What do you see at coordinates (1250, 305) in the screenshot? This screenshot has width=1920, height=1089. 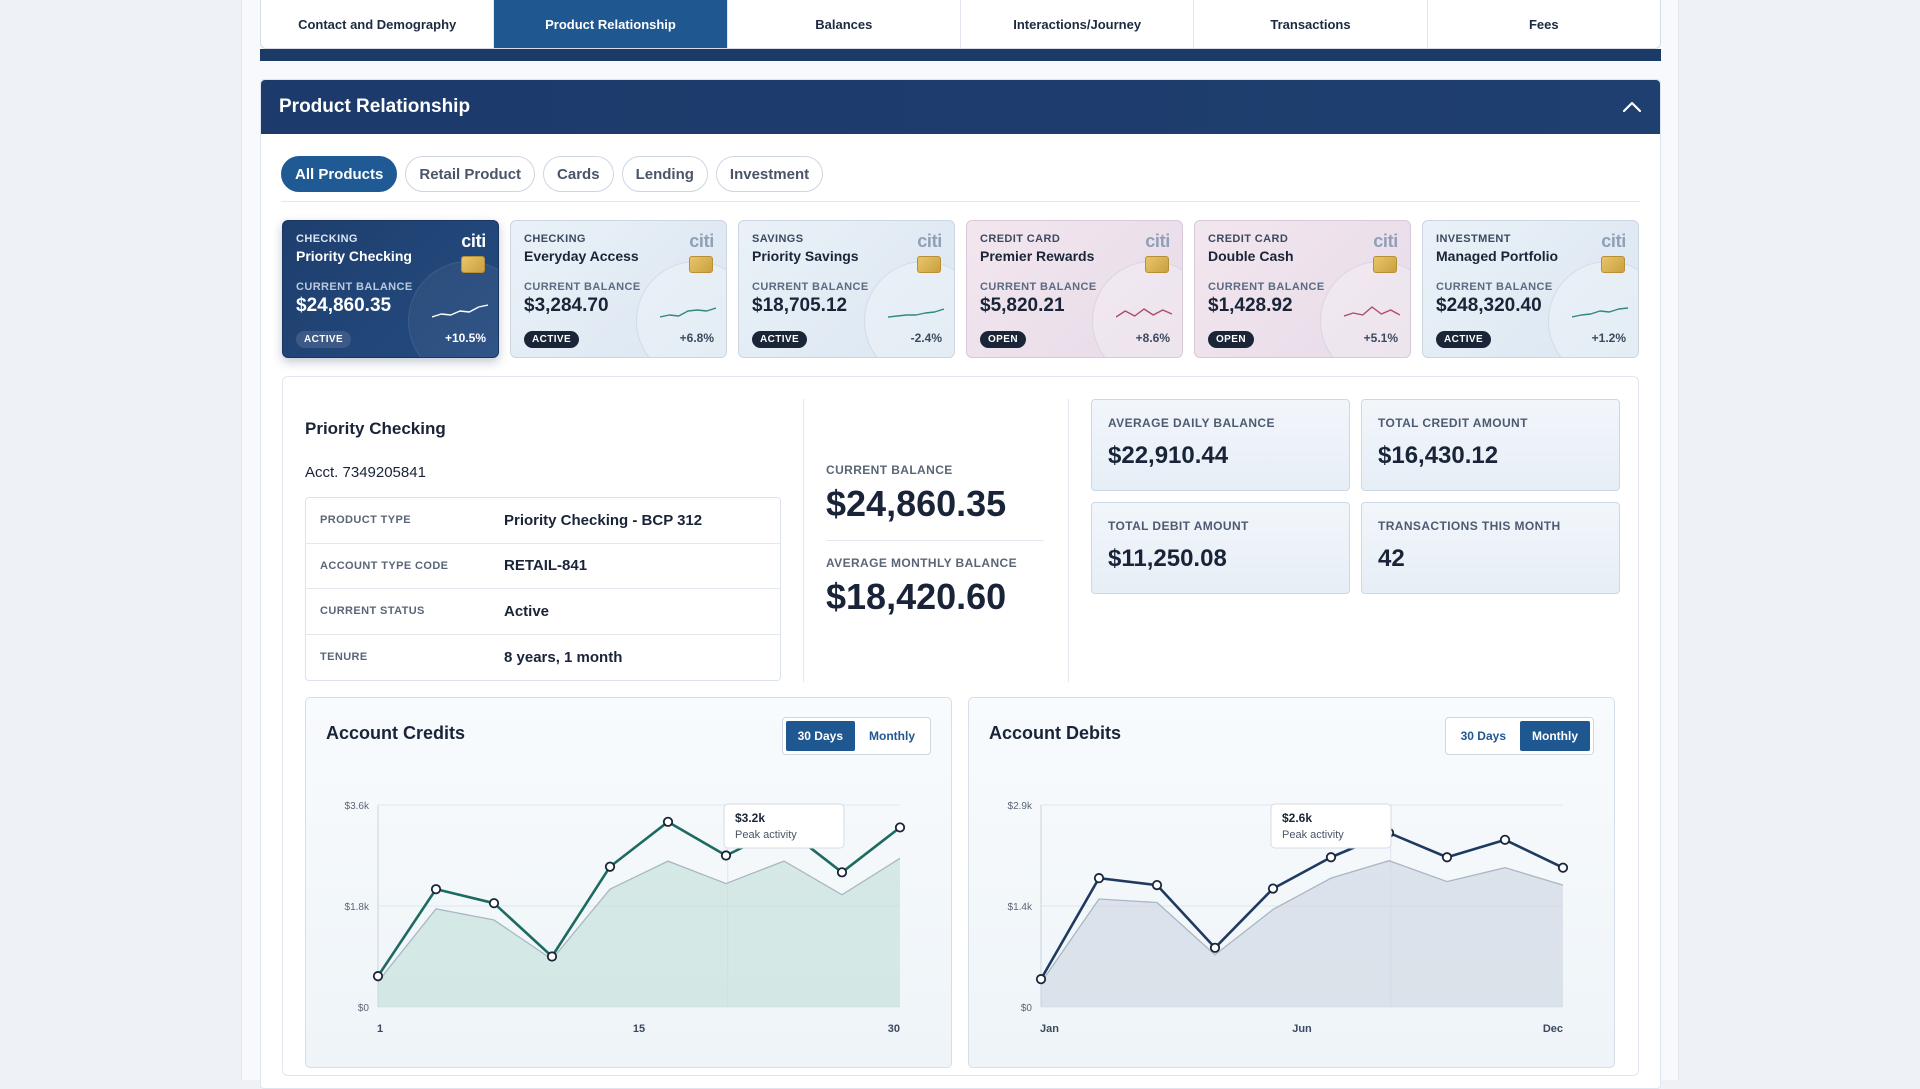 I see `product-balance: $1,428.92` at bounding box center [1250, 305].